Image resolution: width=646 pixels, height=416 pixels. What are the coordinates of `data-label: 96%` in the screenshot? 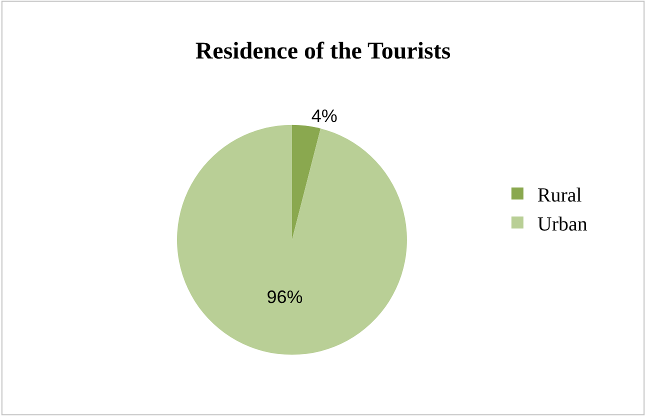 It's located at (284, 296).